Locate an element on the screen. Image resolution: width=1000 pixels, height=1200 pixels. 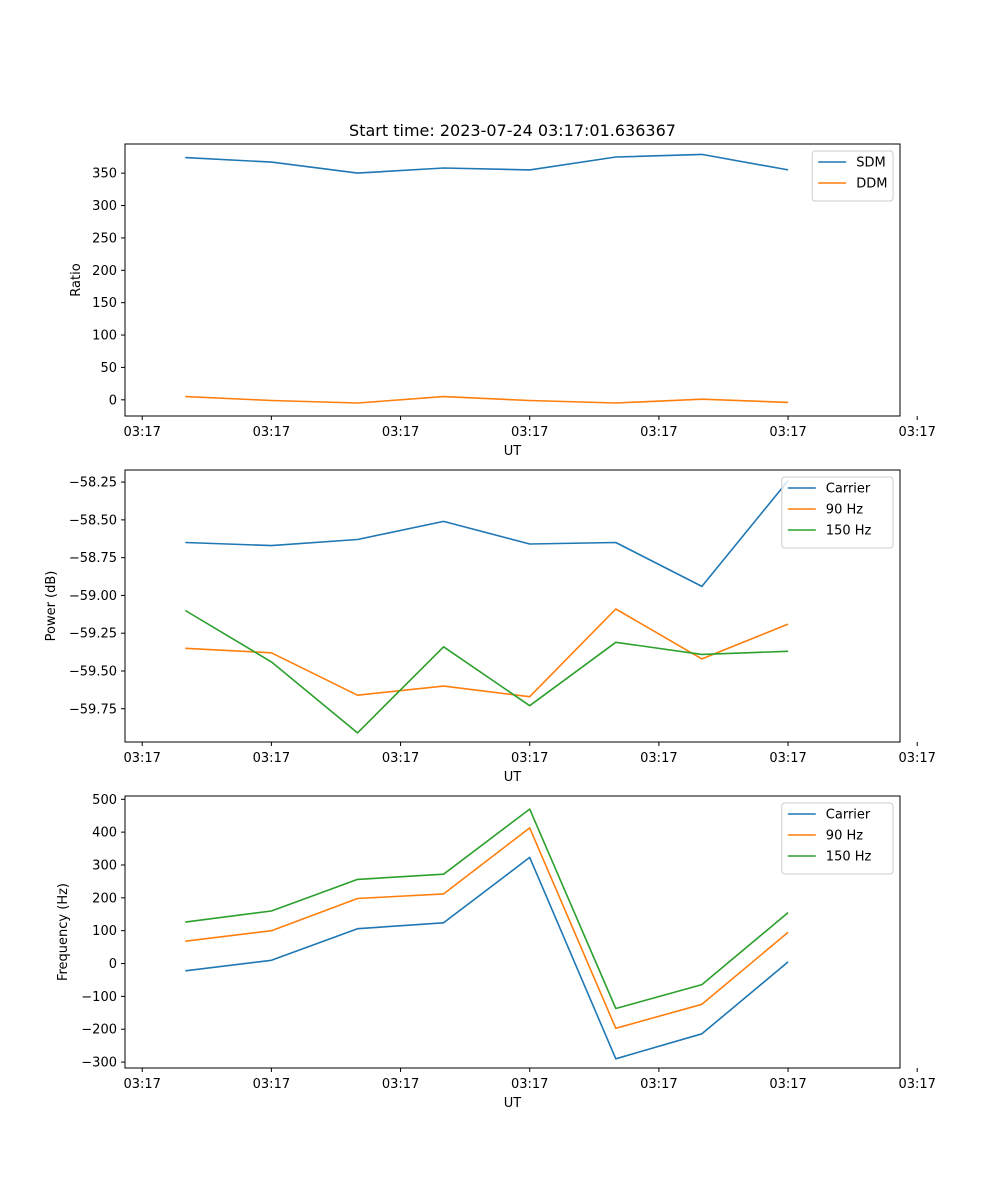
y-tick-label: −100 is located at coordinates (99, 997).